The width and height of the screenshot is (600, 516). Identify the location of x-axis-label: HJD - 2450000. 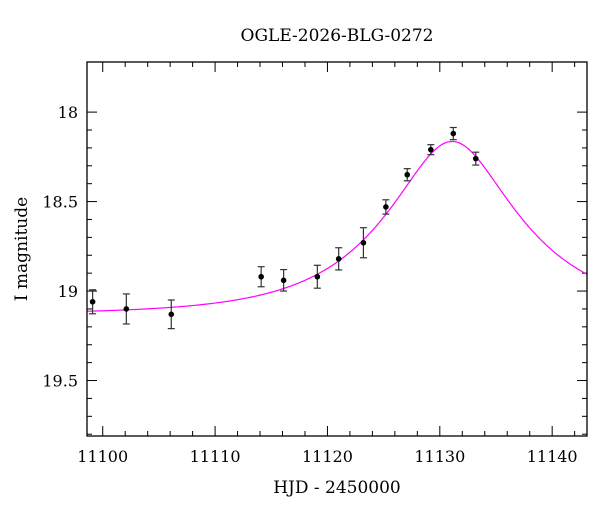
(337, 488).